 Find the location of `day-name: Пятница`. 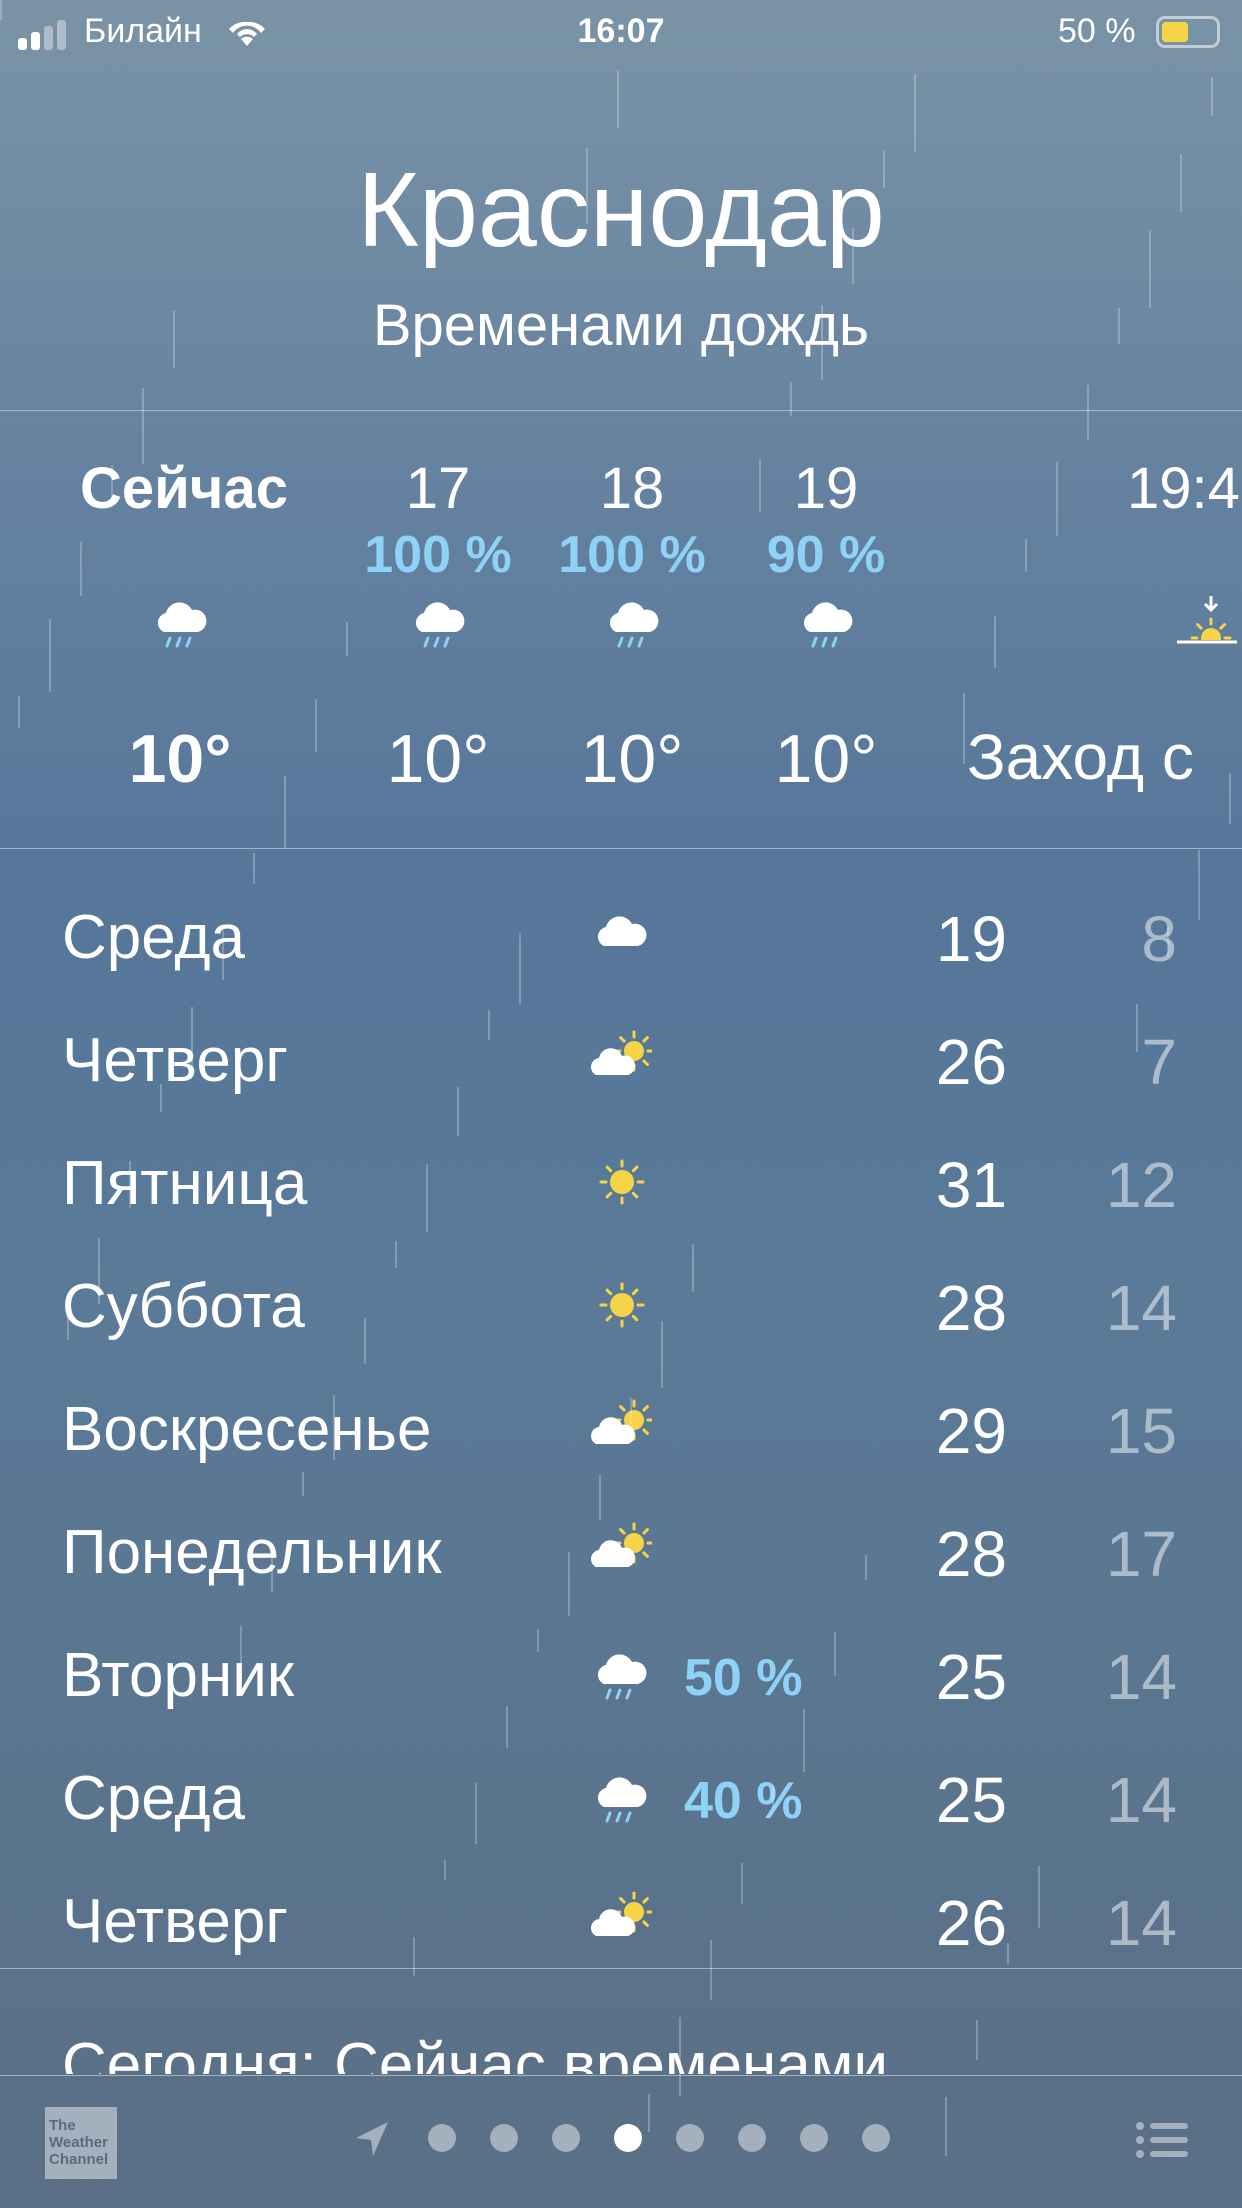

day-name: Пятница is located at coordinates (185, 1183).